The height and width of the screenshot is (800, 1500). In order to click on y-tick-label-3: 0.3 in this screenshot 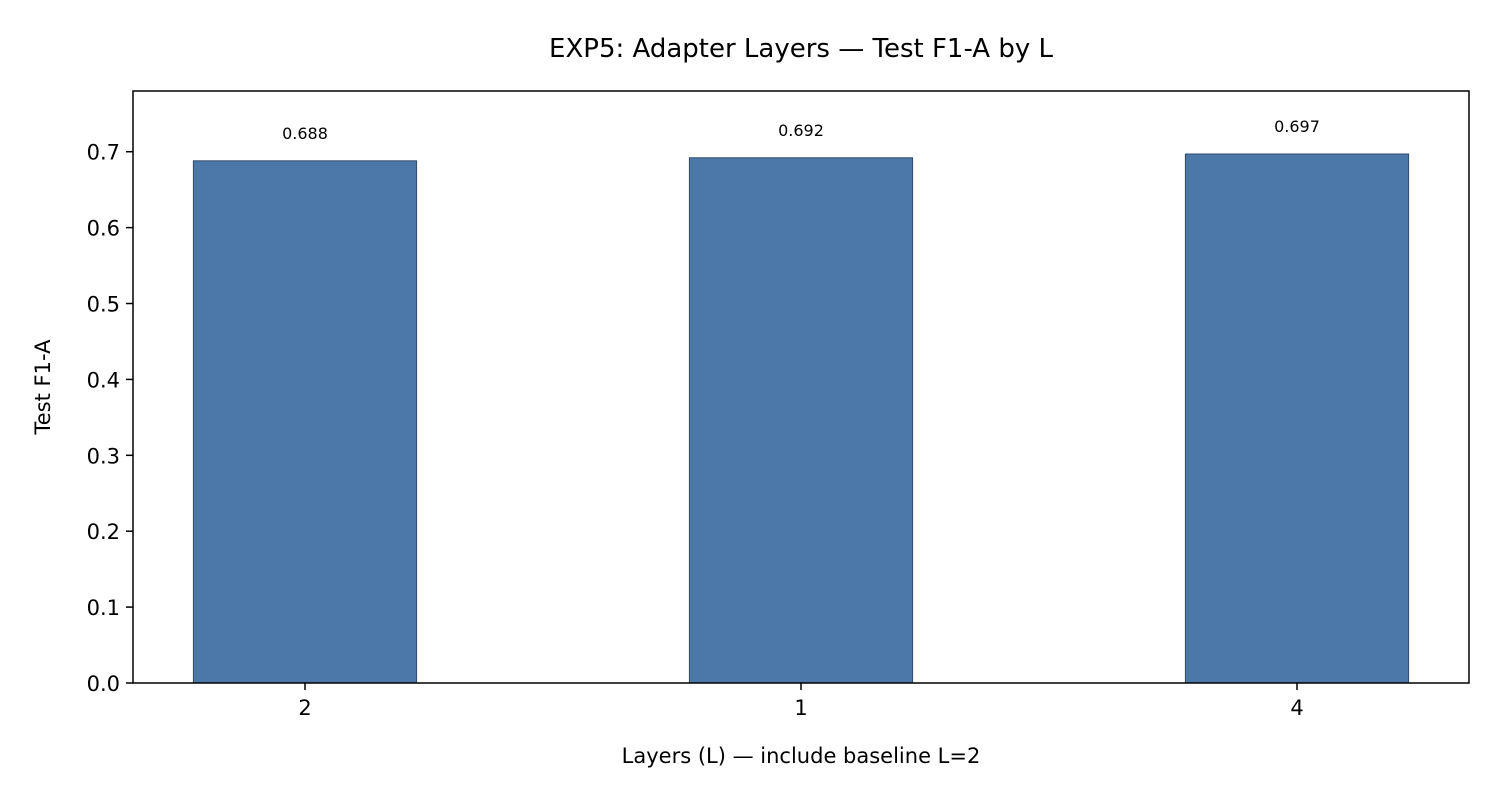, I will do `click(103, 456)`.